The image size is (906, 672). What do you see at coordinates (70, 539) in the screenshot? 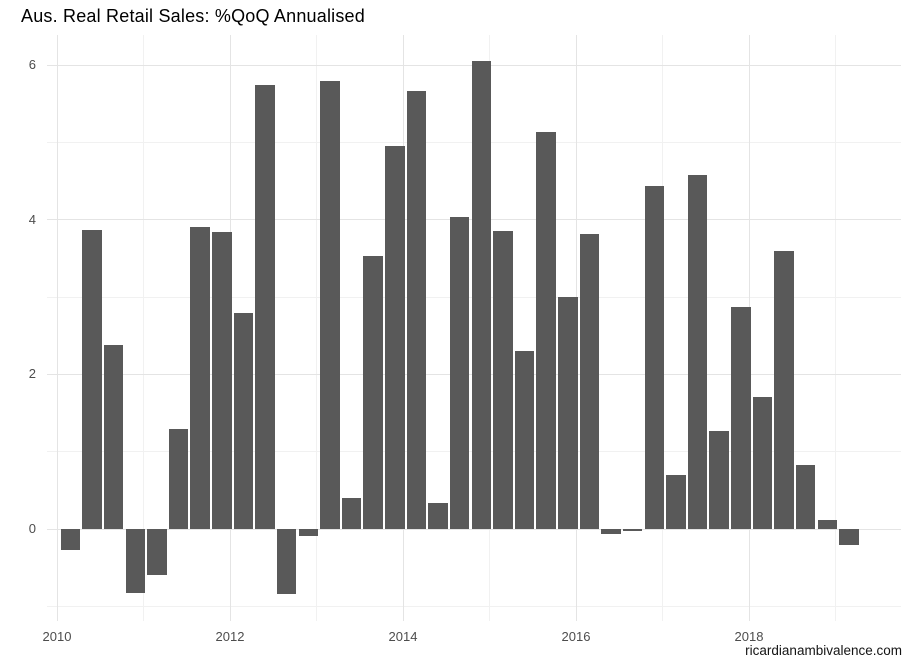
I see `bar-2010-Q1` at bounding box center [70, 539].